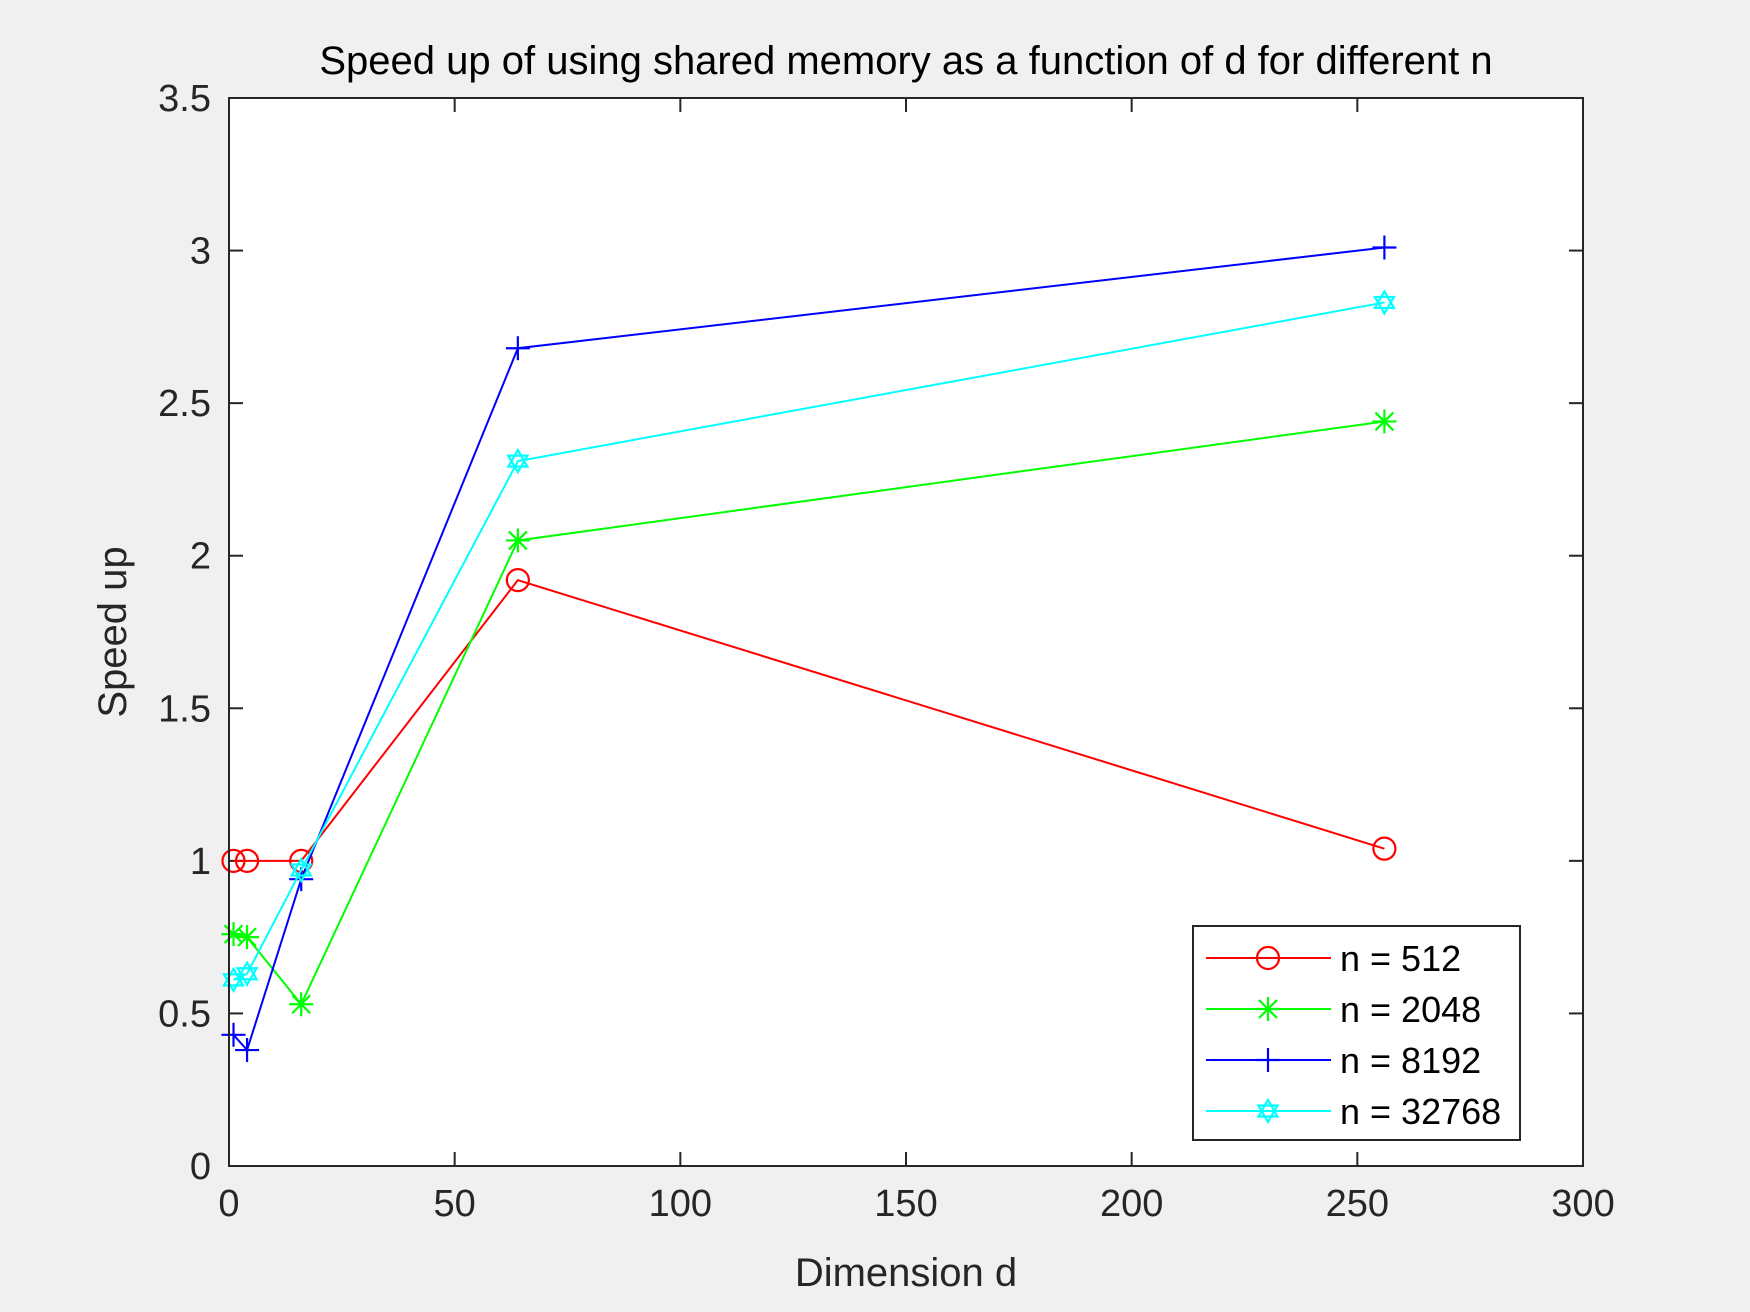 The height and width of the screenshot is (1312, 1750). What do you see at coordinates (113, 631) in the screenshot?
I see `y-axis-title: Speed up` at bounding box center [113, 631].